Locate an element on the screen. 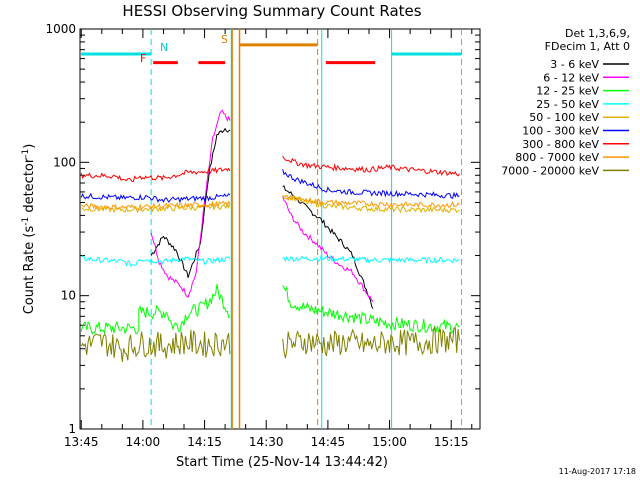  y-axis-label: Count Rate (s-1 detector-1) is located at coordinates (29, 229).